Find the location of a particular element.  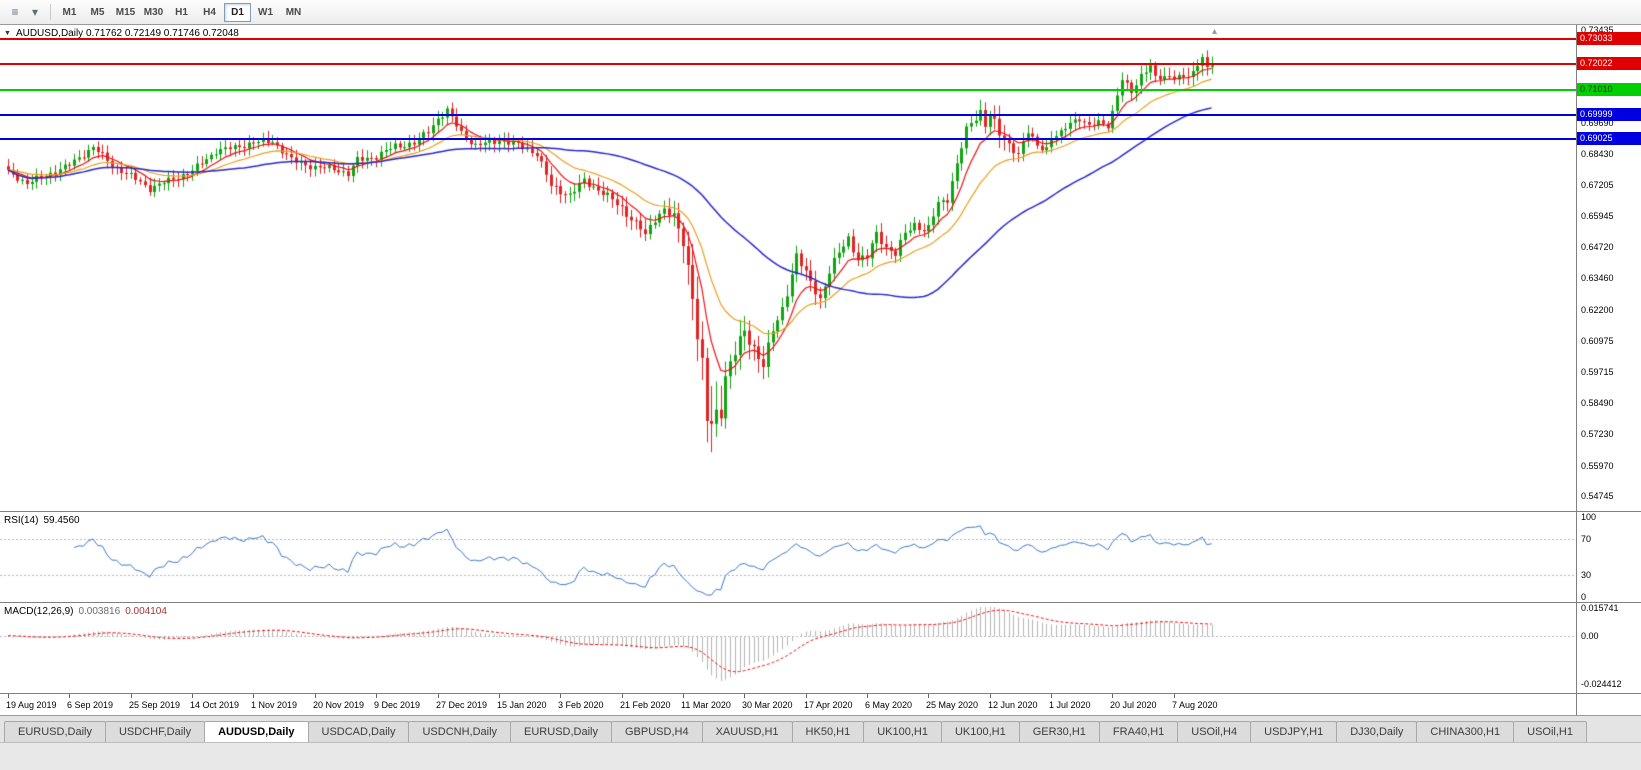

price-axis-tick: 0.73435 is located at coordinates (1597, 30).